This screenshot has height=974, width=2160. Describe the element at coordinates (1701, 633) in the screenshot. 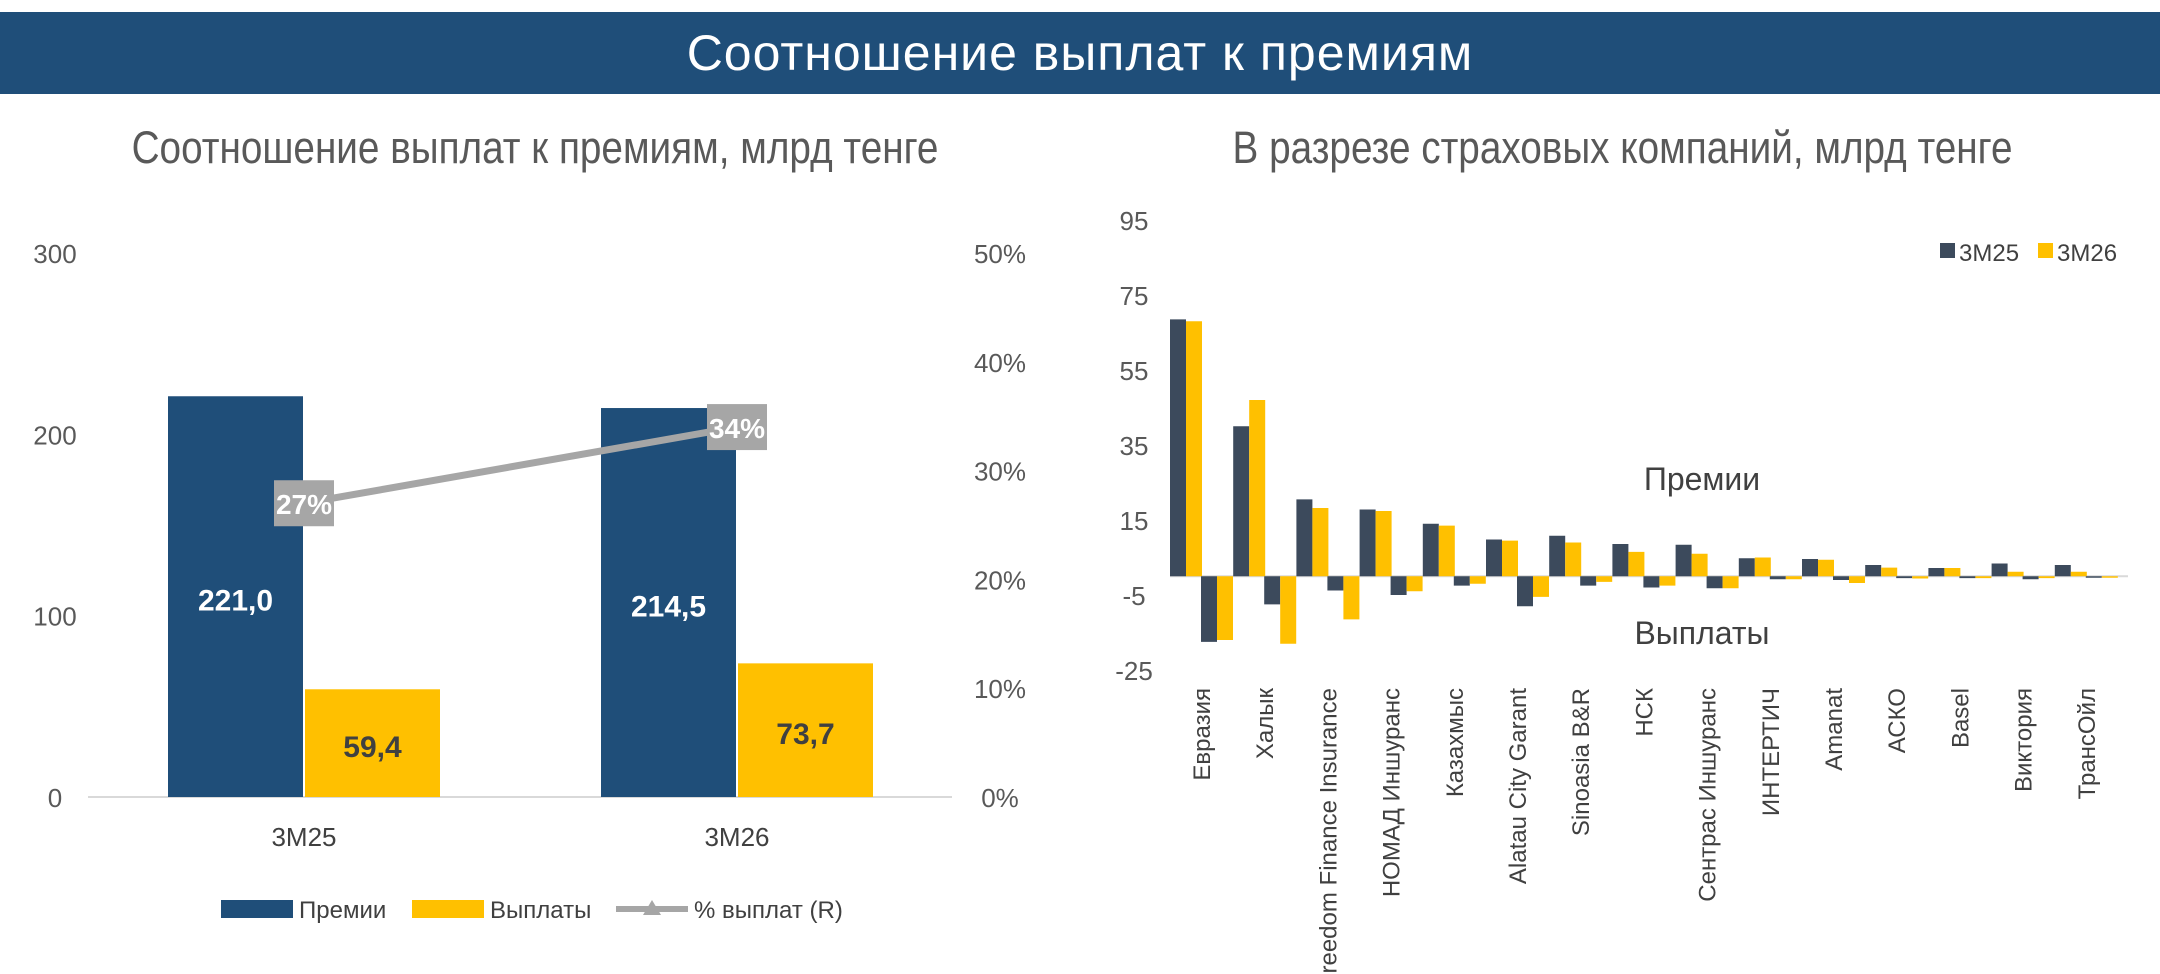

I see `payouts-annotation: Выплаты` at that location.